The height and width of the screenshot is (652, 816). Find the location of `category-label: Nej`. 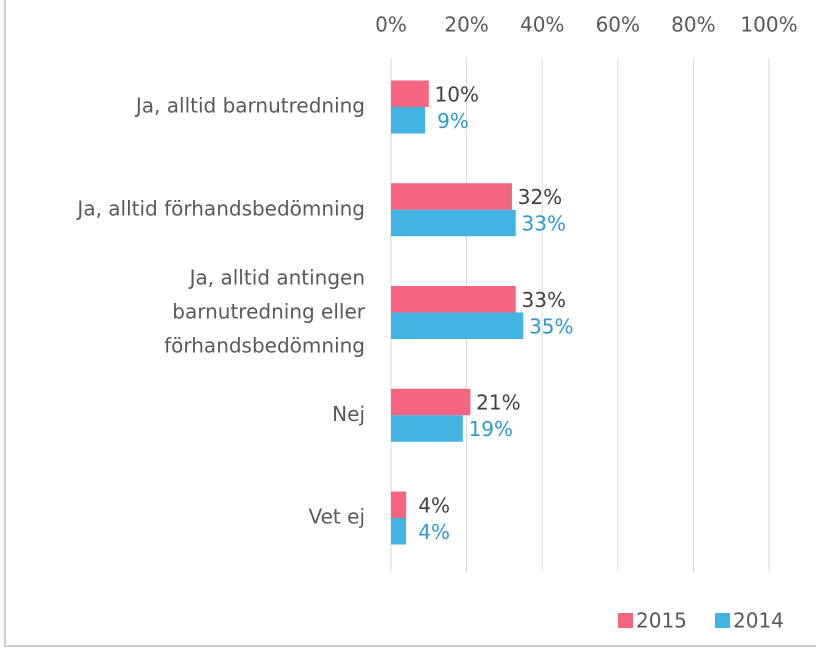

category-label: Nej is located at coordinates (348, 414).